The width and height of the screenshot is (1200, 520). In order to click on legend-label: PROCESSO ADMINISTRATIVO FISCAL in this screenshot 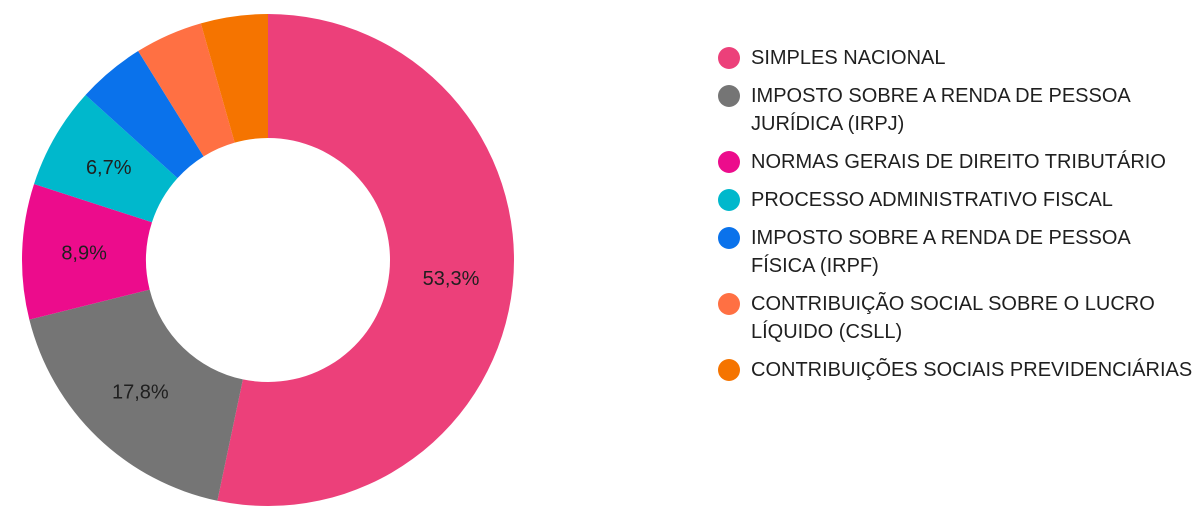, I will do `click(932, 200)`.